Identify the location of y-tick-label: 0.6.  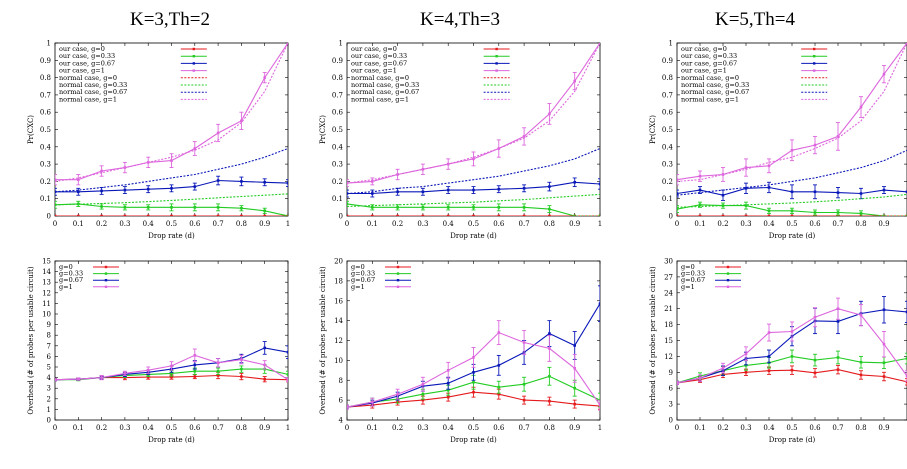
(338, 113).